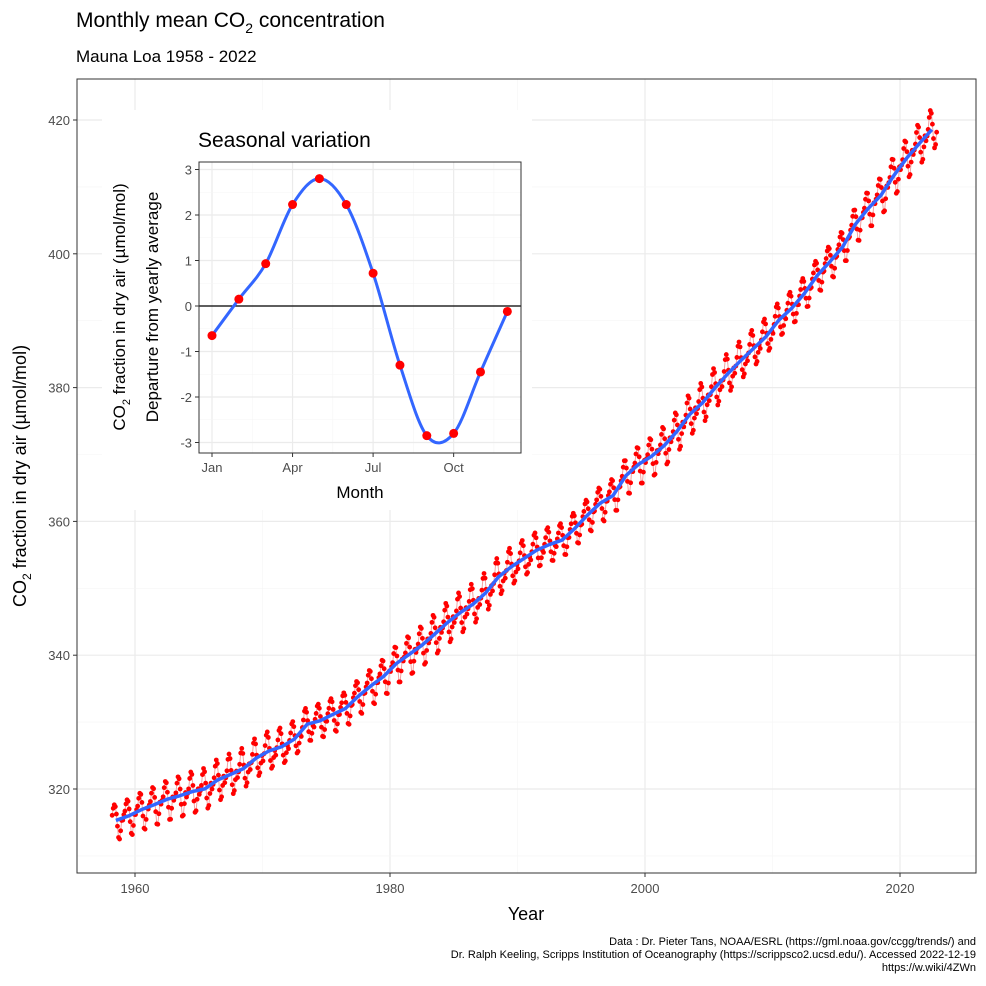  What do you see at coordinates (59, 789) in the screenshot?
I see `y-tick-label: 320` at bounding box center [59, 789].